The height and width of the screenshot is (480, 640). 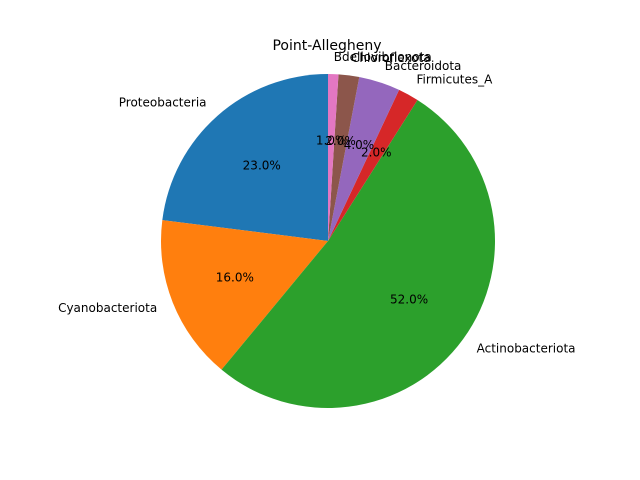 What do you see at coordinates (344, 158) in the screenshot?
I see `pie-slice-chloroflexota` at bounding box center [344, 158].